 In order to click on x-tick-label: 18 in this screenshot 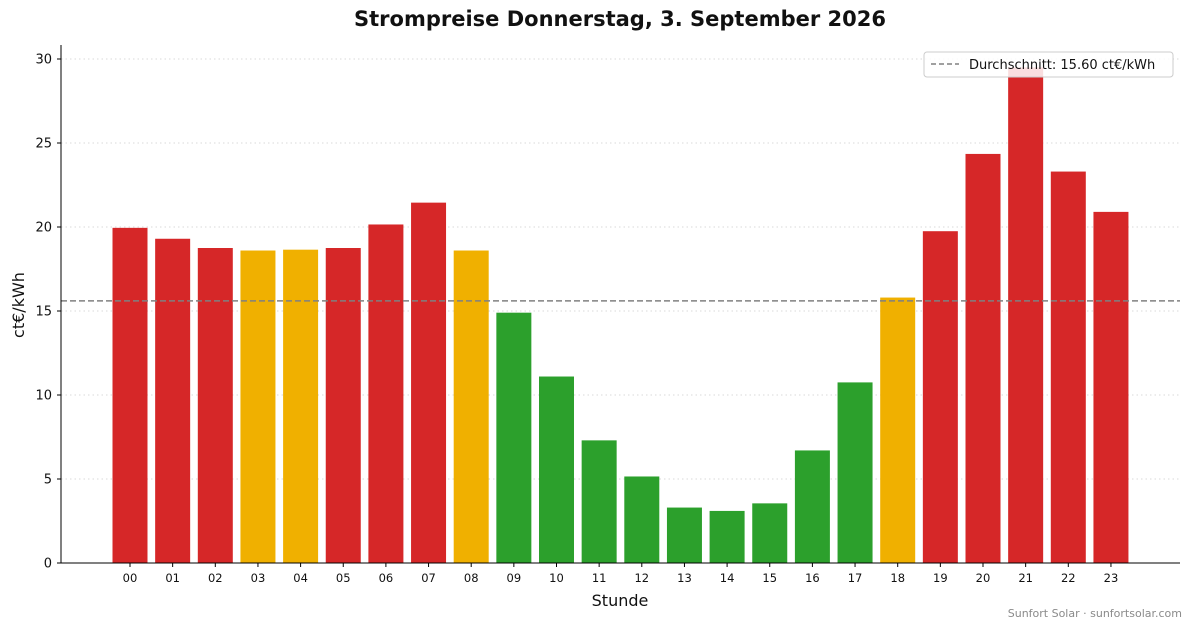, I will do `click(897, 578)`.